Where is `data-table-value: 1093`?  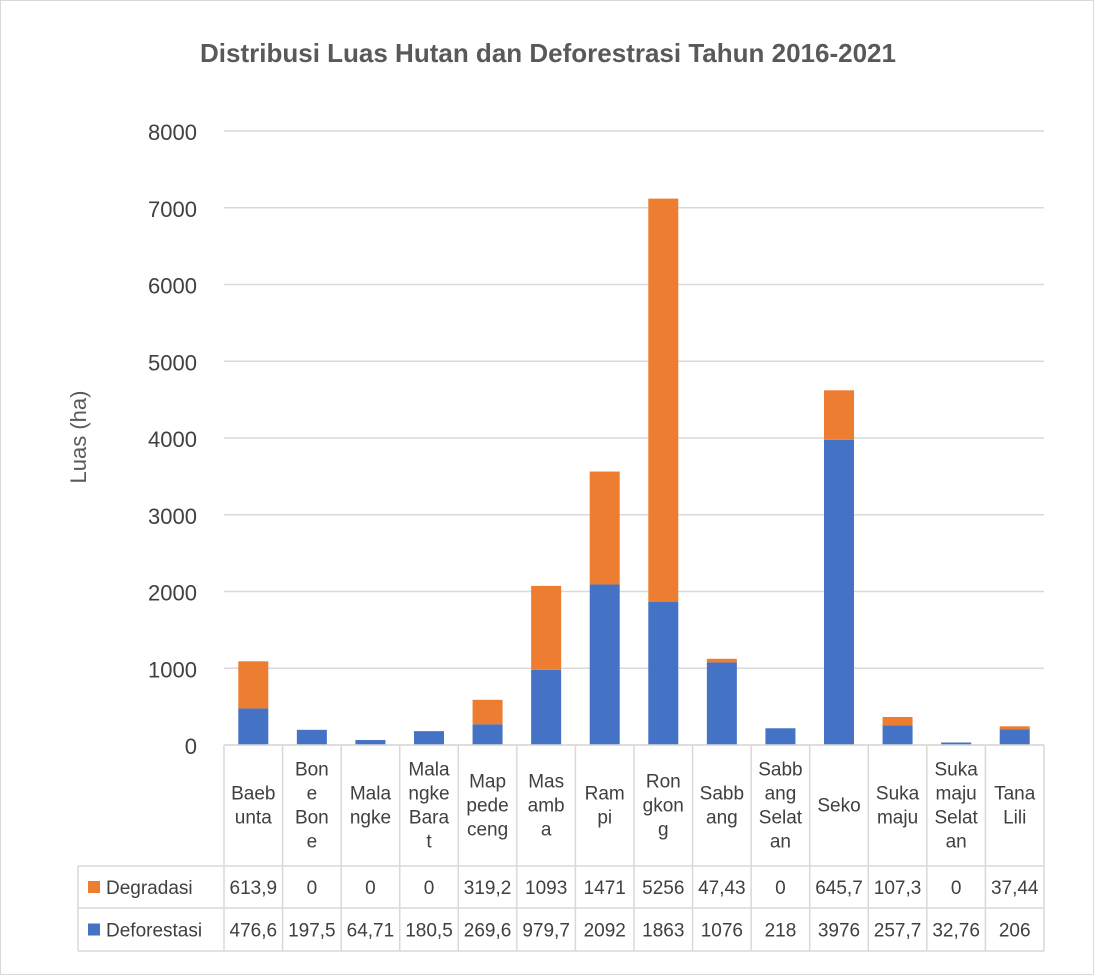 data-table-value: 1093 is located at coordinates (546, 888).